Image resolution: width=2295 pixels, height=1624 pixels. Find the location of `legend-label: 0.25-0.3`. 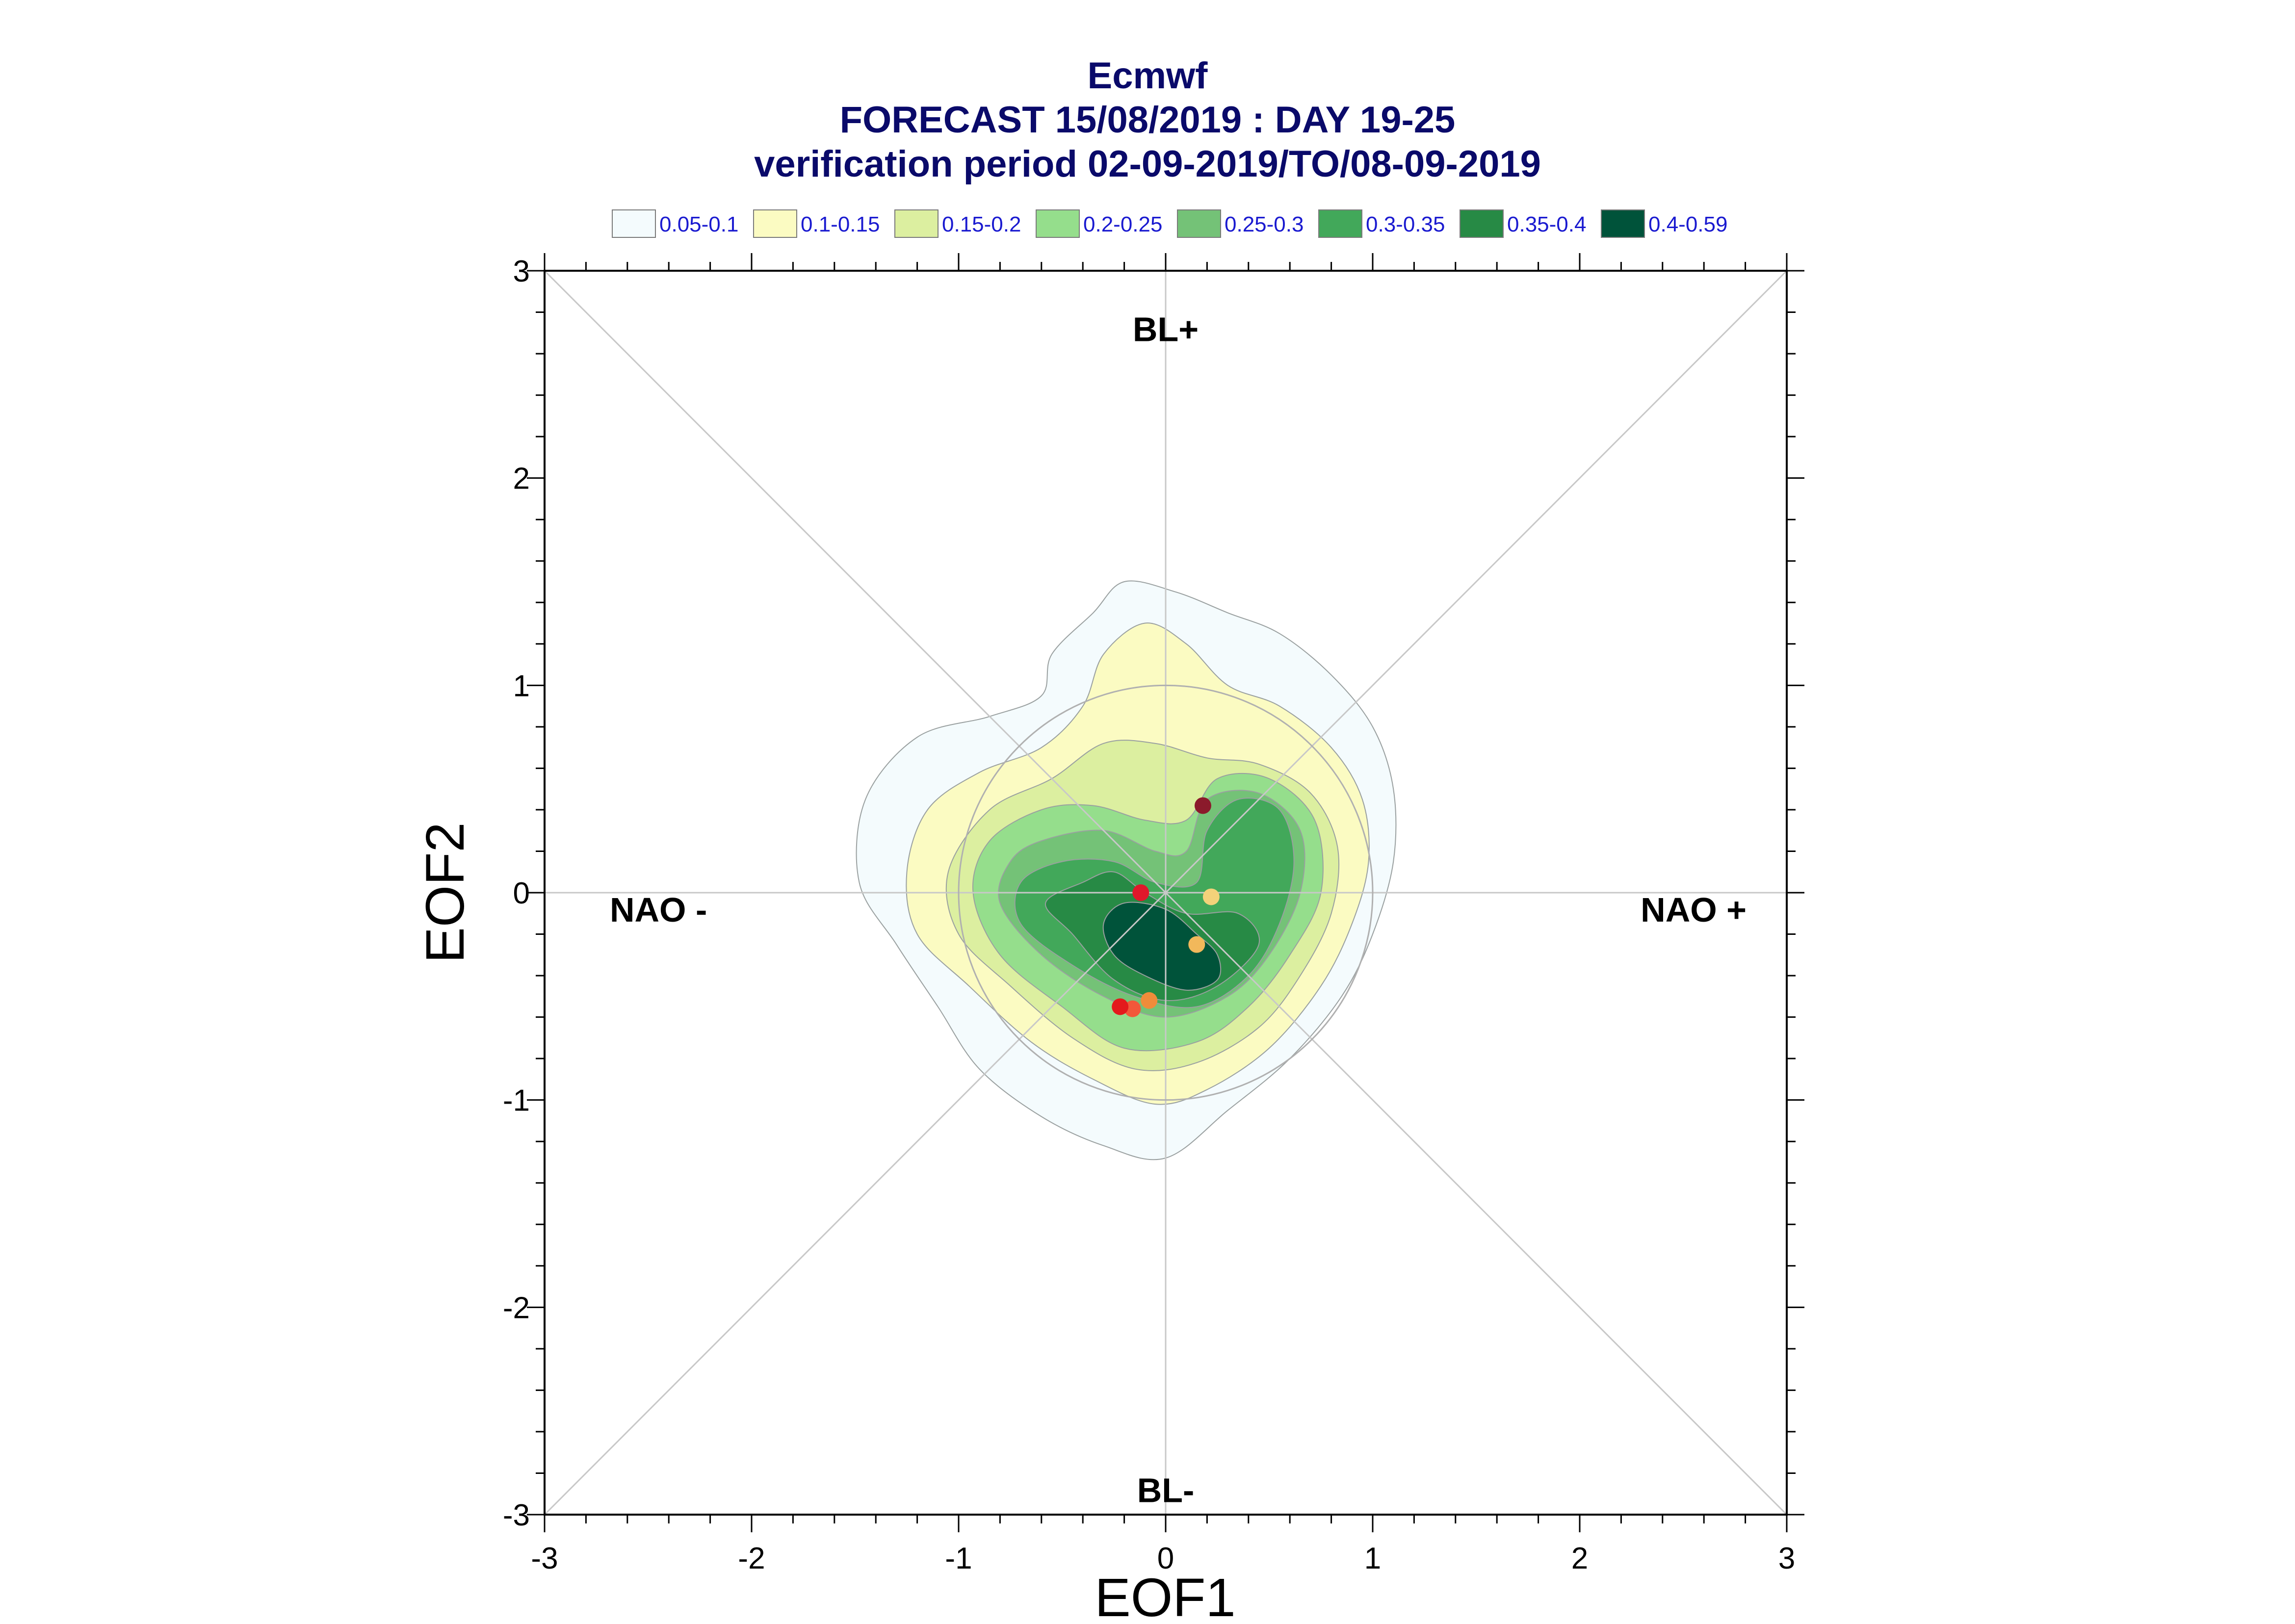

legend-label: 0.25-0.3 is located at coordinates (1264, 224).